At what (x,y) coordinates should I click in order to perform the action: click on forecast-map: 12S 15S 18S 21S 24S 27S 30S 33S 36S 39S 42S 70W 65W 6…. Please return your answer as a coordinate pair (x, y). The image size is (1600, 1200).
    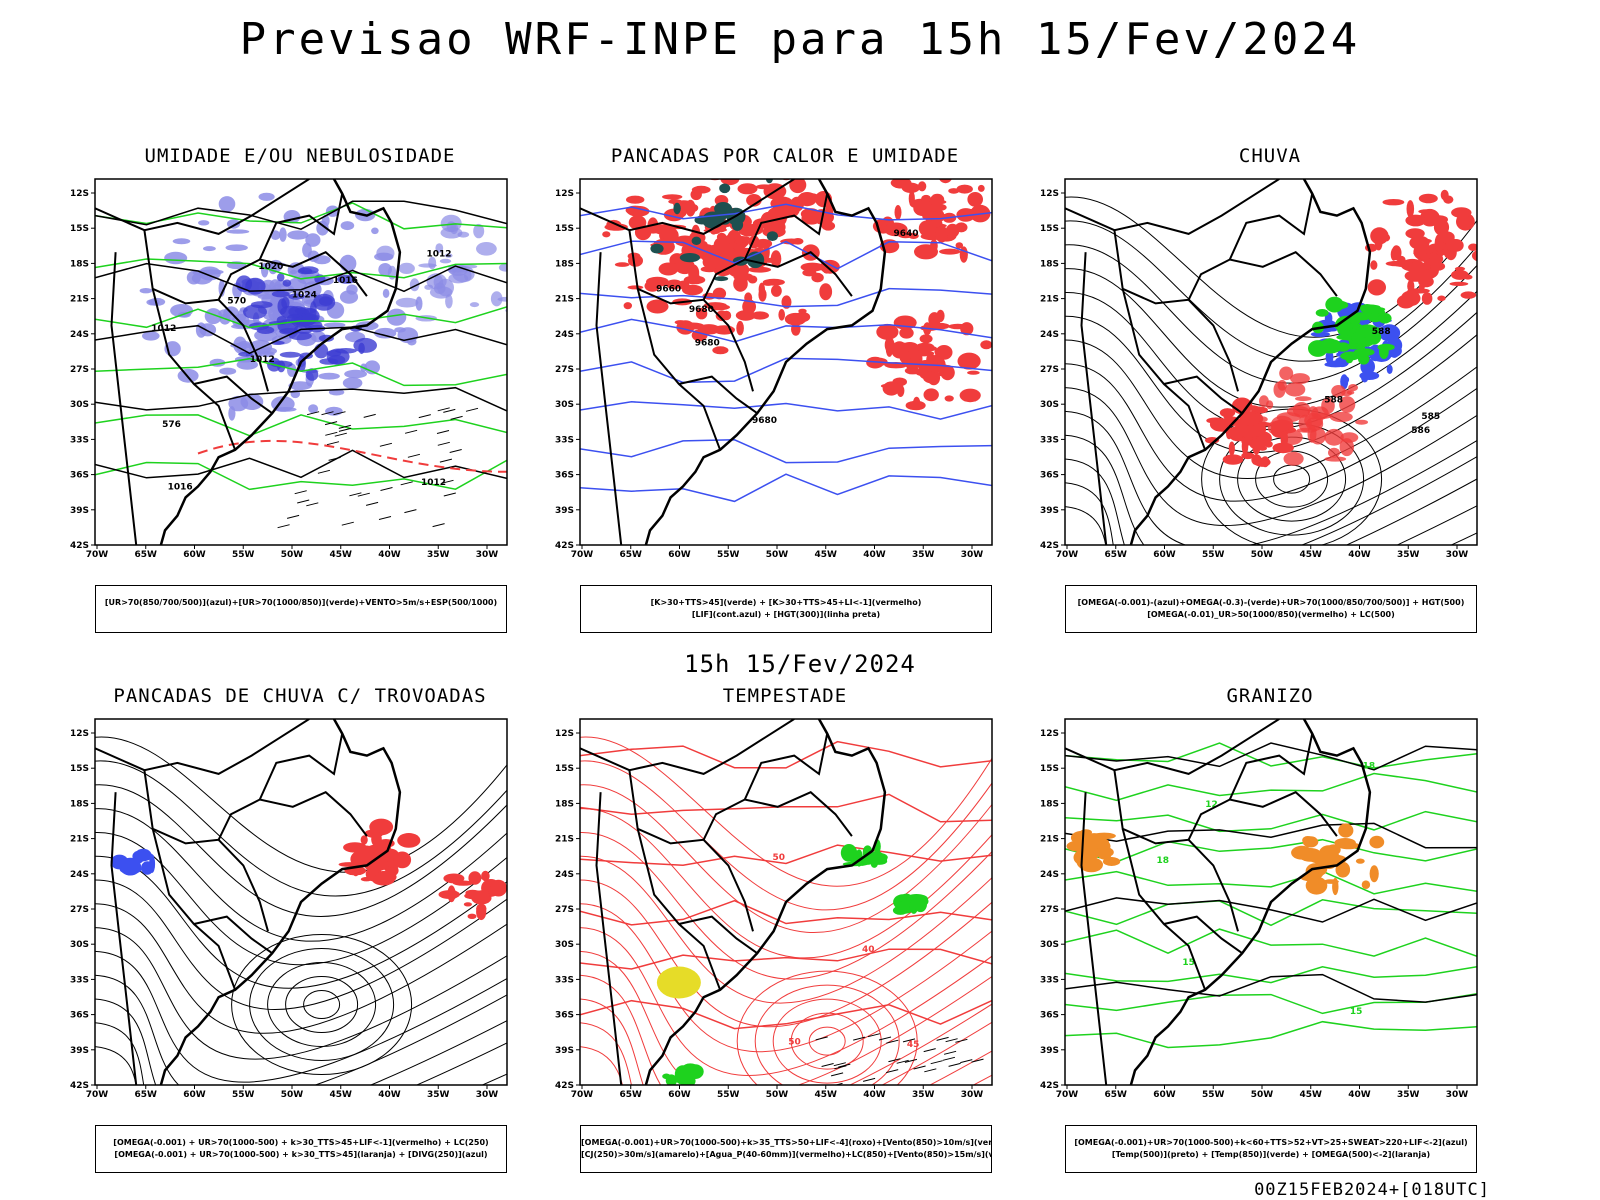
    Looking at the image, I should click on (300, 921).